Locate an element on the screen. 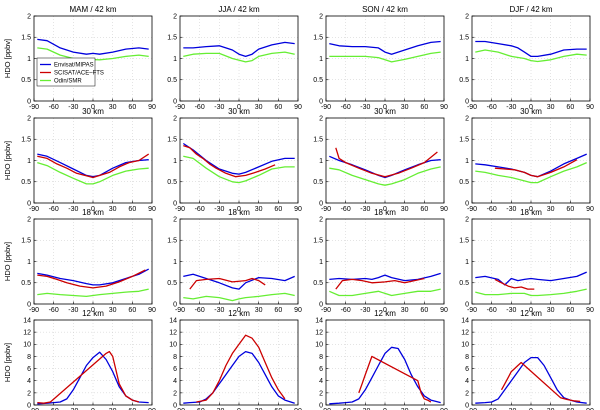 The width and height of the screenshot is (600, 410). panel-5-x-tick-label: -60 is located at coordinates (54, 209).